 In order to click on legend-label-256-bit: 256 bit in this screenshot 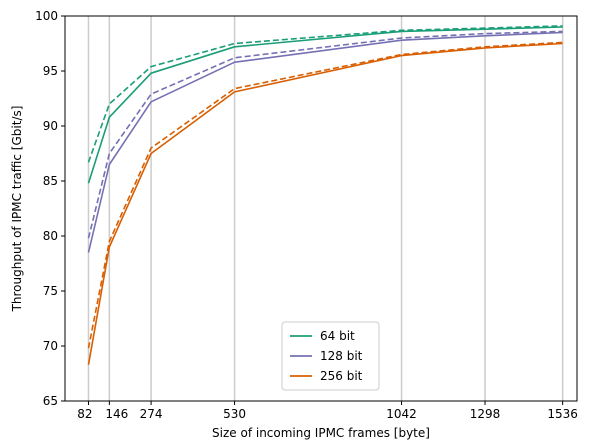, I will do `click(341, 376)`.